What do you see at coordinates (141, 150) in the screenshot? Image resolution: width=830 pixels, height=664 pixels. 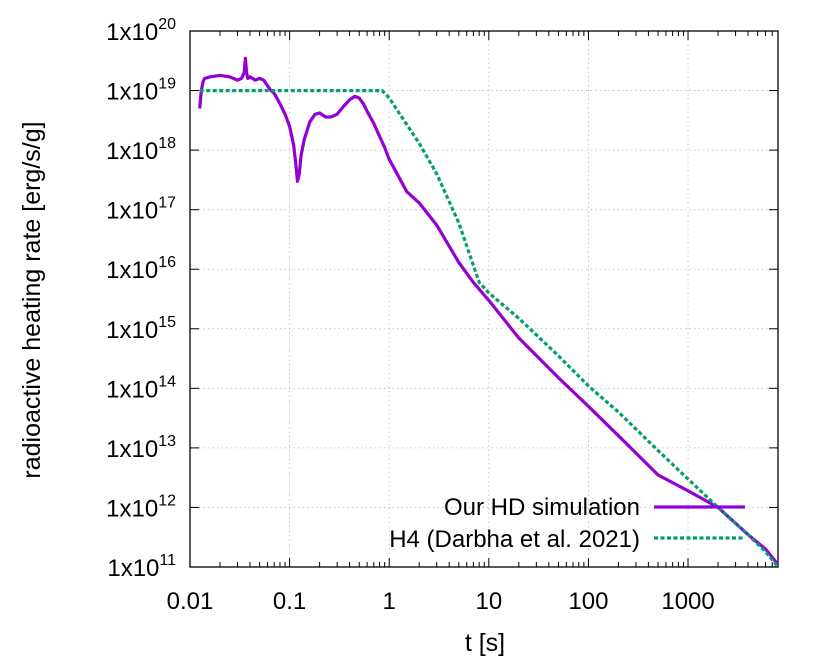 I see `y-tick-label: 1x10¹⁸` at bounding box center [141, 150].